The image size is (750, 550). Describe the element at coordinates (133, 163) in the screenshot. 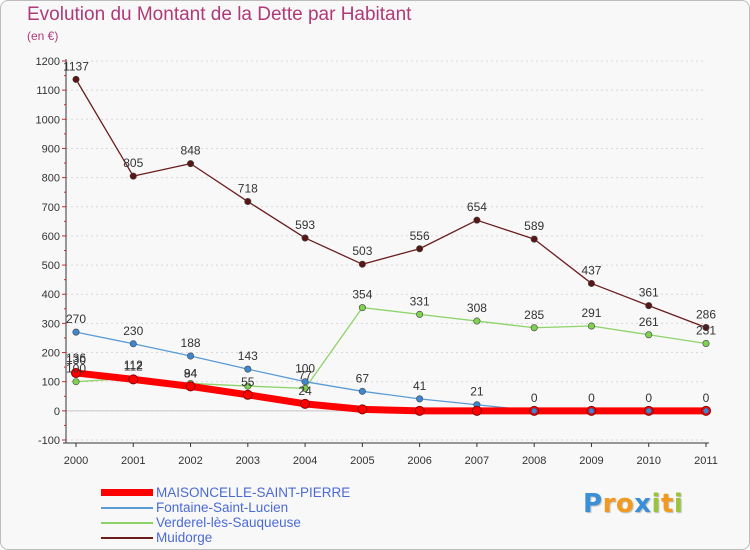

I see `data-label: 805` at that location.